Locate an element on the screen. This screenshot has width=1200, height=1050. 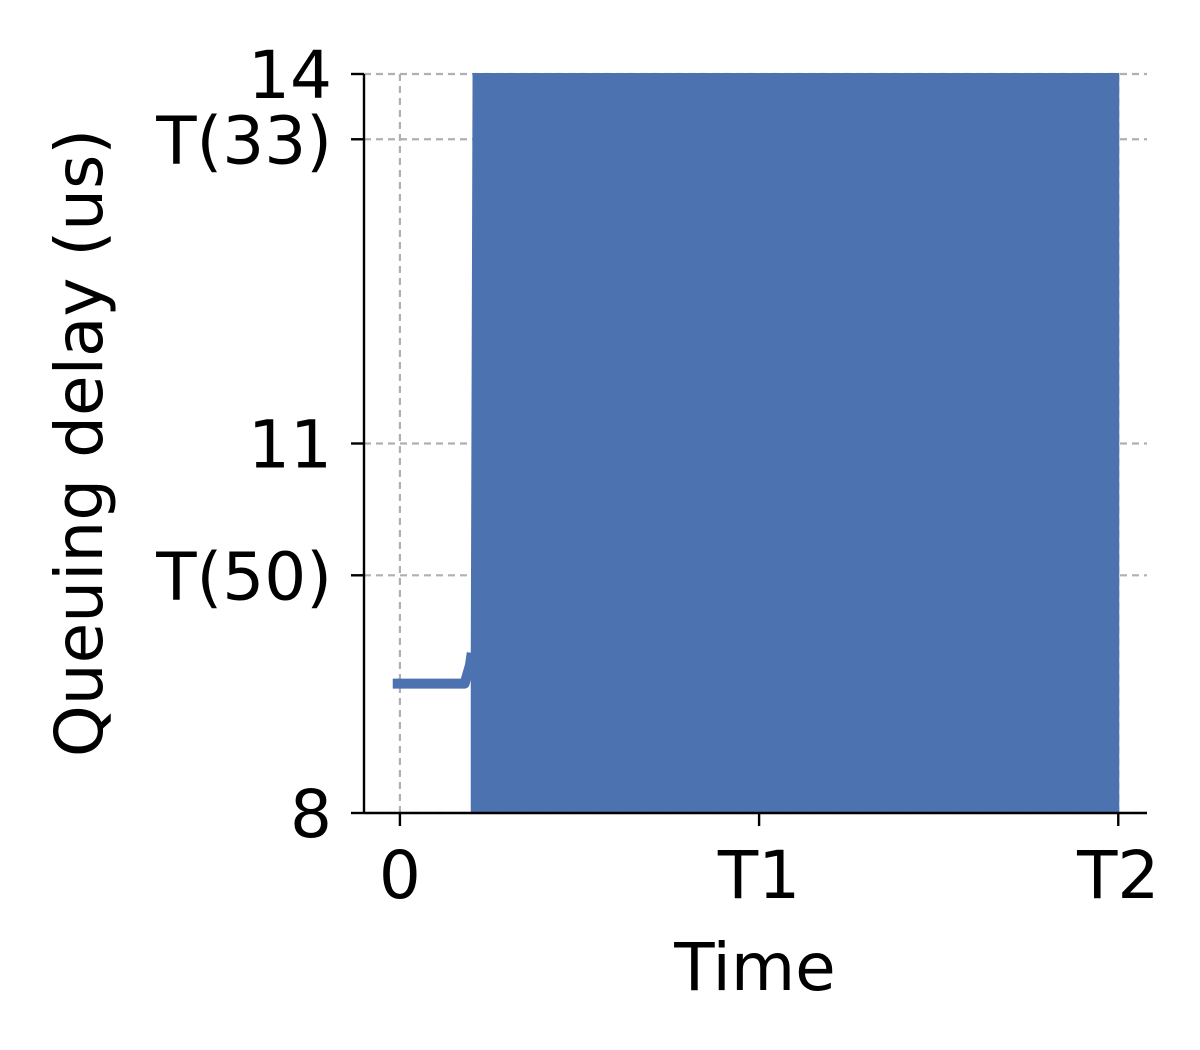
x-tick-label: 0 is located at coordinates (400, 875).